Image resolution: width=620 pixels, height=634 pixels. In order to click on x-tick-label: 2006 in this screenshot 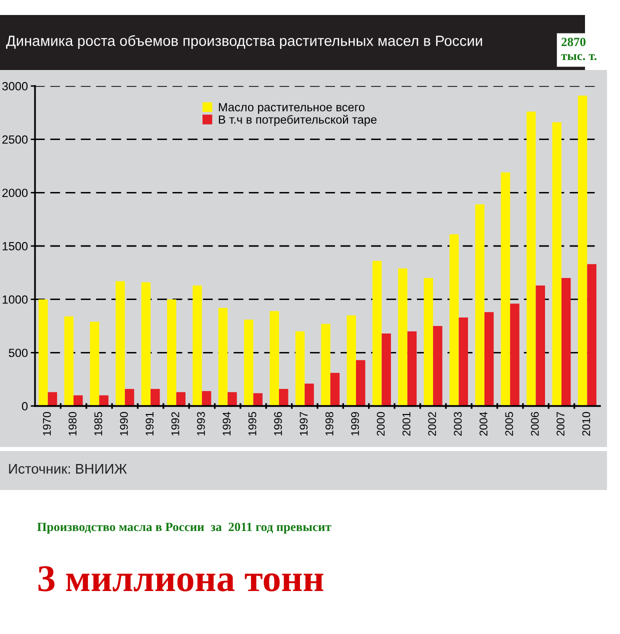, I will do `click(534, 424)`.